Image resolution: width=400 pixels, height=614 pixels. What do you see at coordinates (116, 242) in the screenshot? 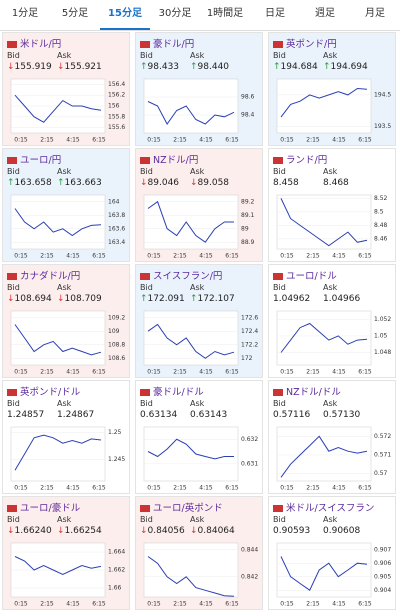
I see `y-tick-label: 163.4` at bounding box center [116, 242].